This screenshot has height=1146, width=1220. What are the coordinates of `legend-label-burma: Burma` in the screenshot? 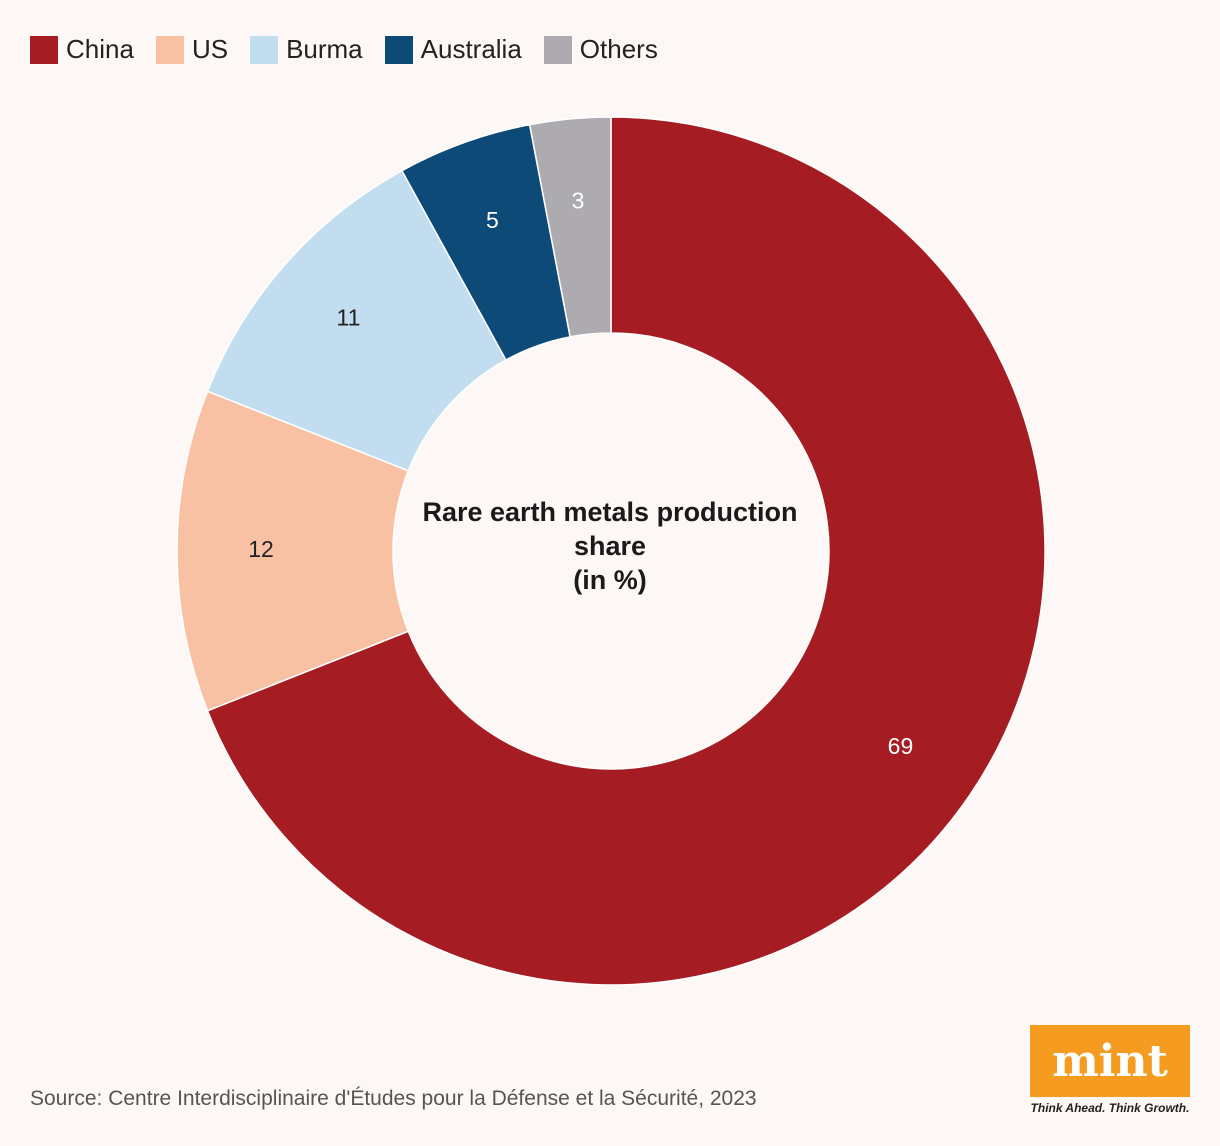 It's located at (324, 49).